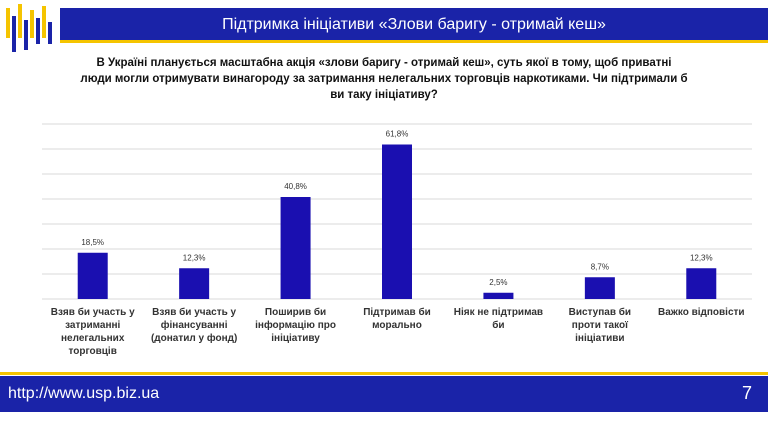 Image resolution: width=768 pixels, height=432 pixels. Describe the element at coordinates (498, 282) in the screenshot. I see `value-label: 2,5%` at that location.